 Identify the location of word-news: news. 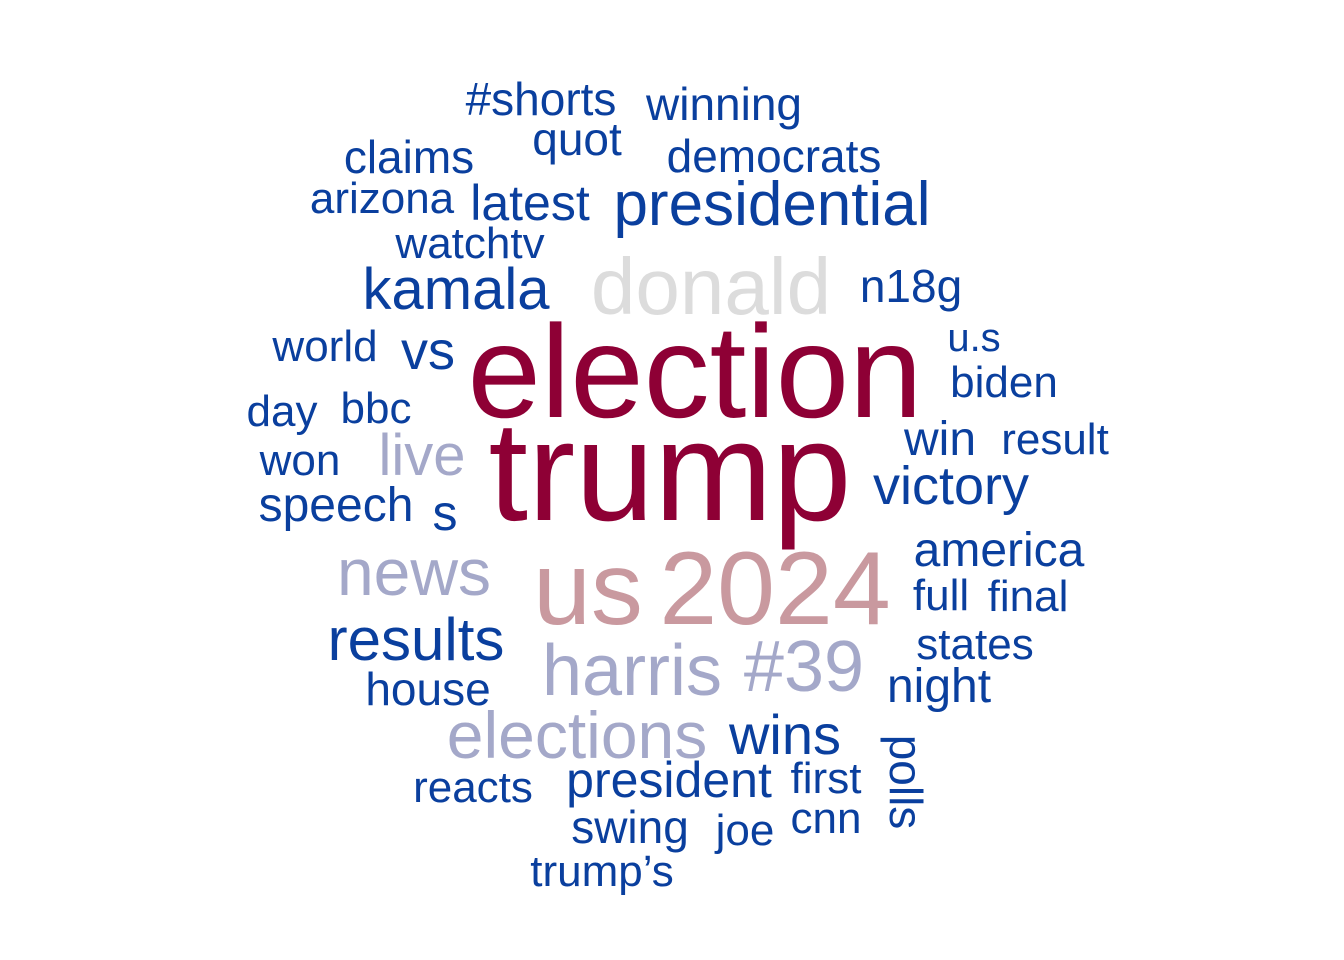
(414, 572).